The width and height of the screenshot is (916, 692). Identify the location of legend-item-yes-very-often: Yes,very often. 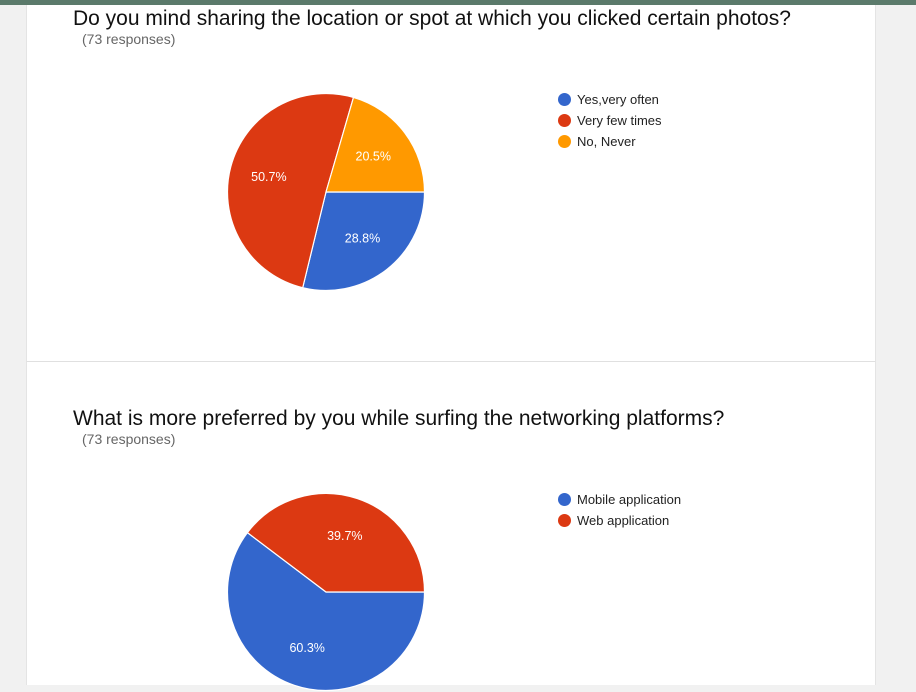
(610, 99).